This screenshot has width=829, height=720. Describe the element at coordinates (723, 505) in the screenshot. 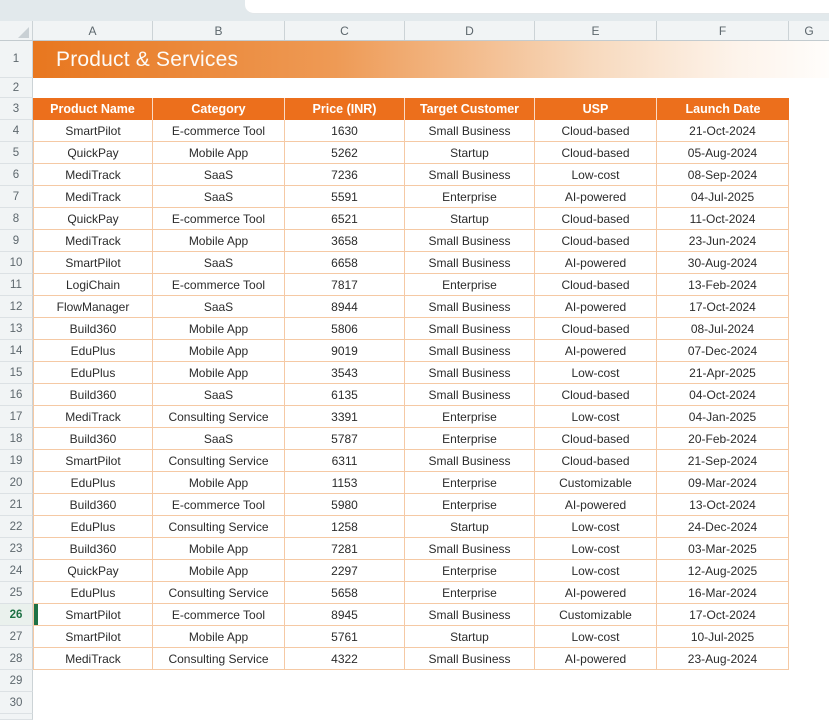

I see `cell-F21: 13-Oct-2024` at that location.